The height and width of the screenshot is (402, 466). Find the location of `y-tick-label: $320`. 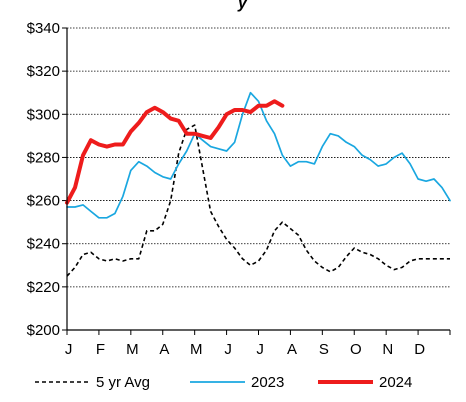

y-tick-label: $320 is located at coordinates (43, 71).